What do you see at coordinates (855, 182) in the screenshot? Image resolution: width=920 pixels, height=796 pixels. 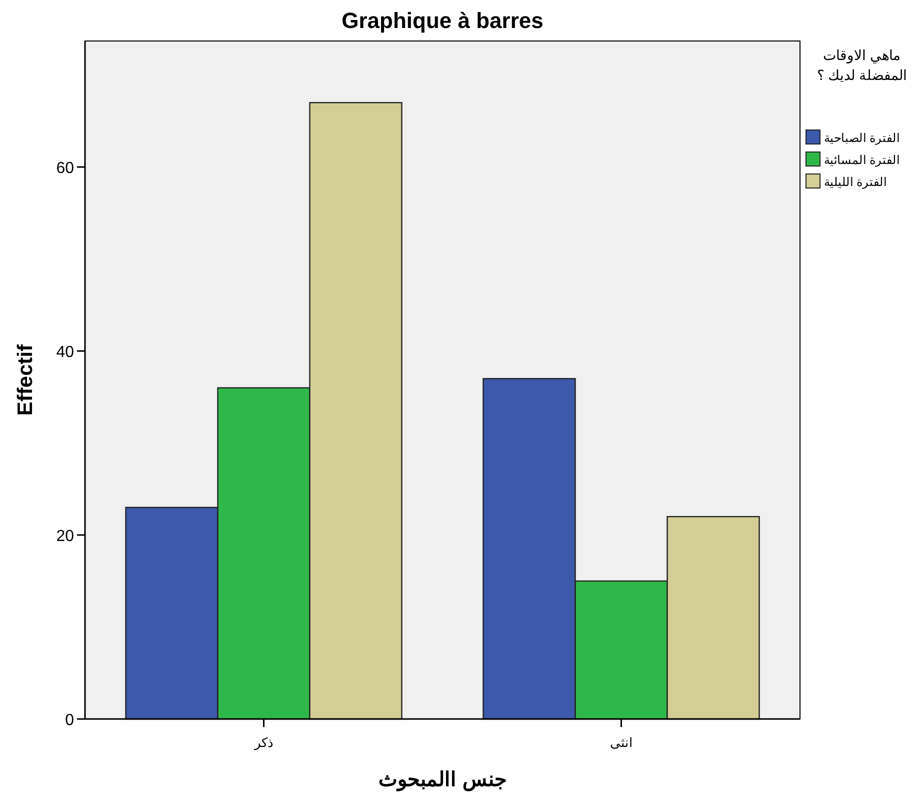 I see `legend-label: الفترة الليلية` at bounding box center [855, 182].